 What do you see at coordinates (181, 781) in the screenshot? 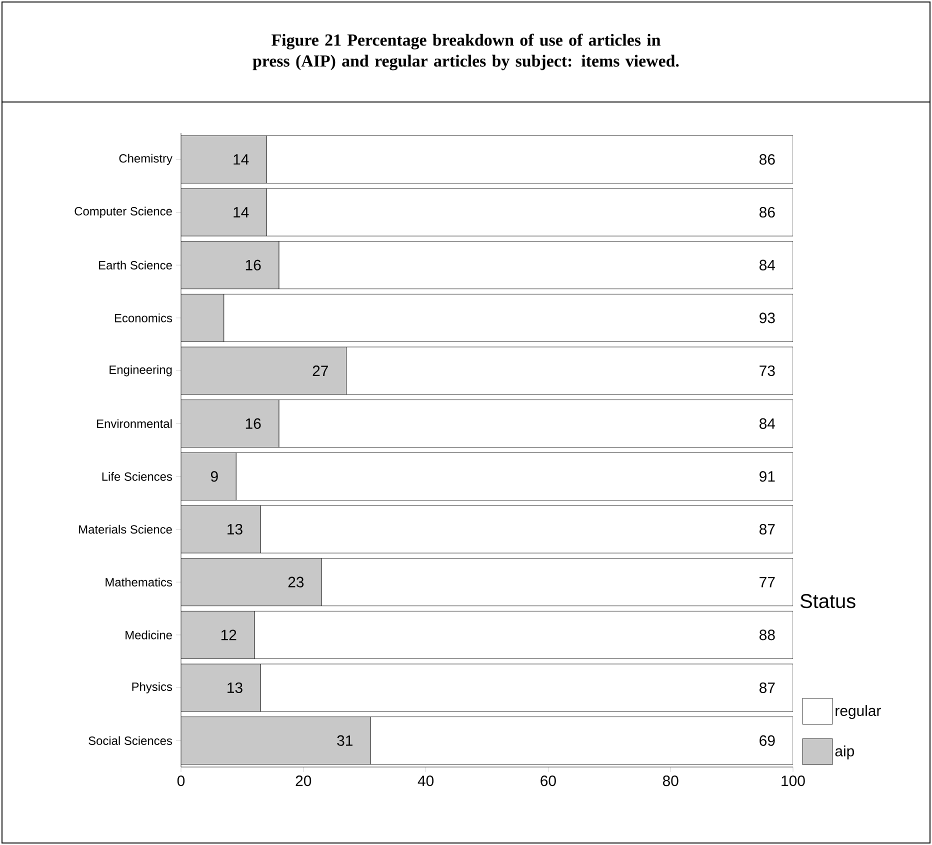
I see `x-tick-label: 0` at bounding box center [181, 781].